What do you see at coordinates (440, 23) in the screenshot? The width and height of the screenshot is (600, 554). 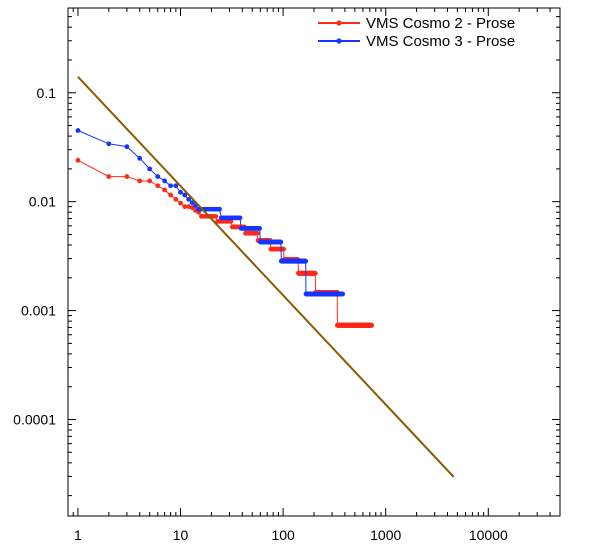 I see `legend-label: VMS Cosmo 2 - Prose` at bounding box center [440, 23].